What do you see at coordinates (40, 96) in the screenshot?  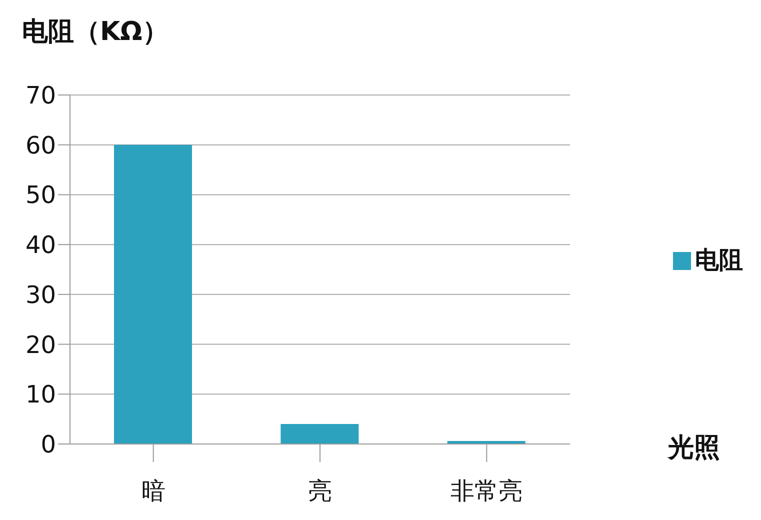 I see `y-tick-label: 70` at bounding box center [40, 96].